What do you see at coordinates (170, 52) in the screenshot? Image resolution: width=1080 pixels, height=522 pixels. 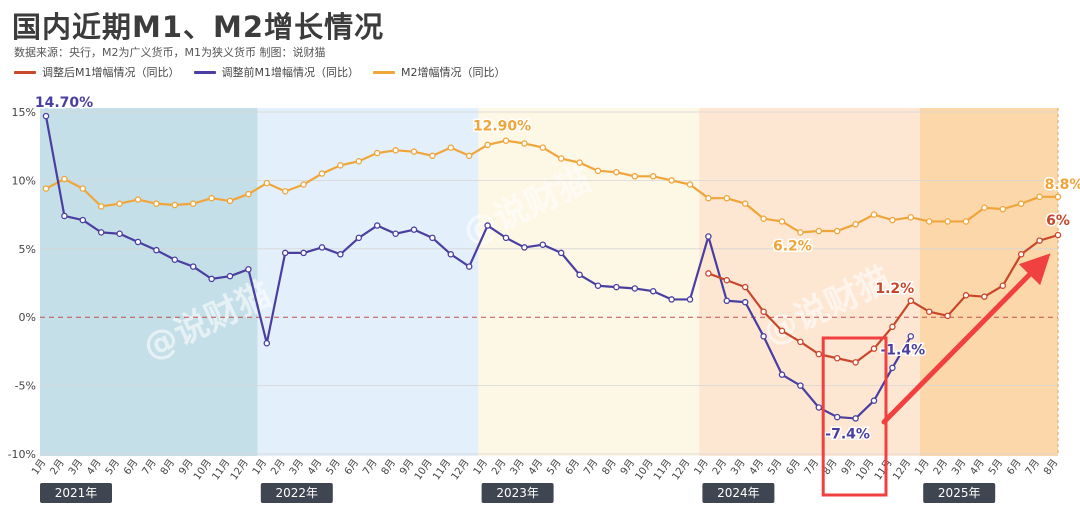 I see `chart-subtitle: 数据来源：央行，M2为广义货币，M1为狭义货币 制图：说财猫` at bounding box center [170, 52].